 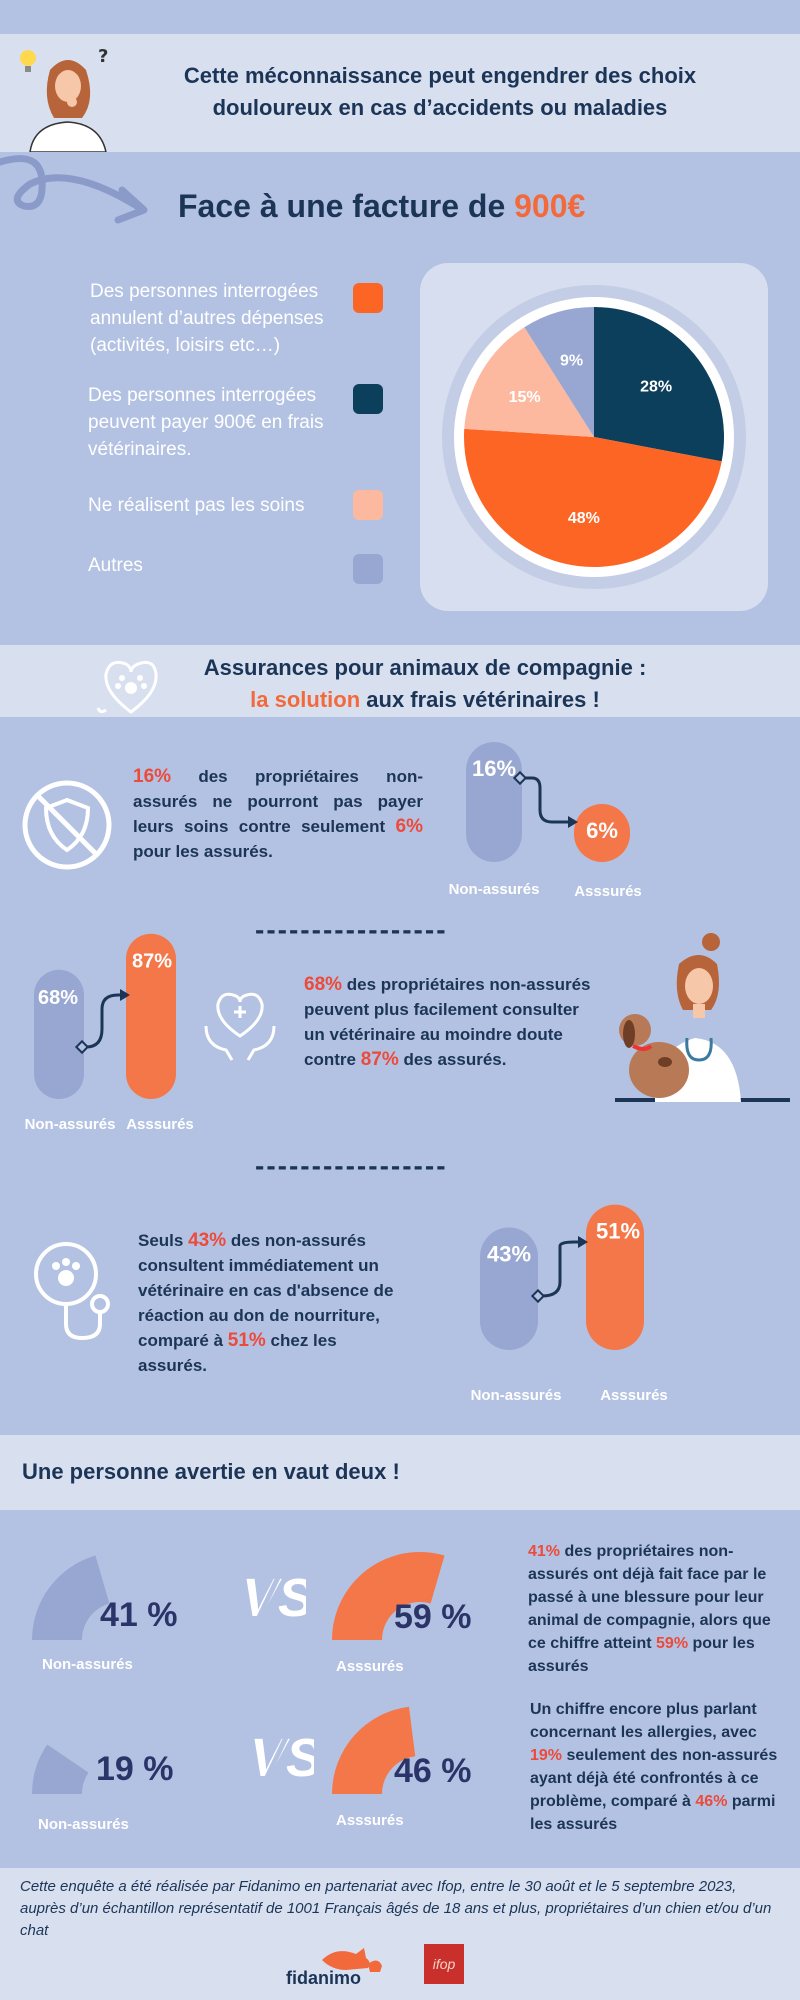 What do you see at coordinates (509, 1253) in the screenshot?
I see `stat3-bar-a-label: 43%` at bounding box center [509, 1253].